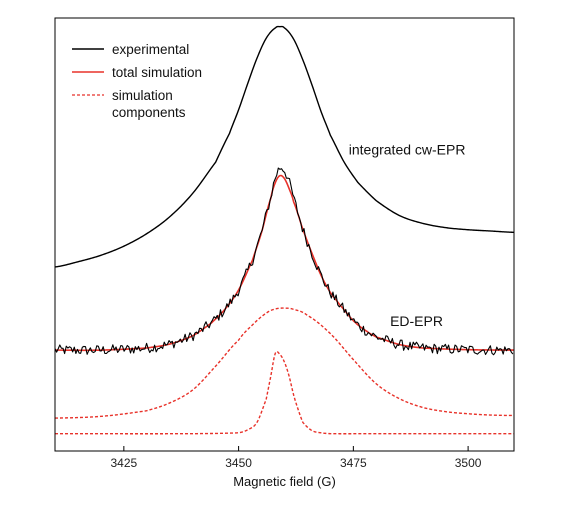  I want to click on legend-label-simulation: simulation, so click(142, 95).